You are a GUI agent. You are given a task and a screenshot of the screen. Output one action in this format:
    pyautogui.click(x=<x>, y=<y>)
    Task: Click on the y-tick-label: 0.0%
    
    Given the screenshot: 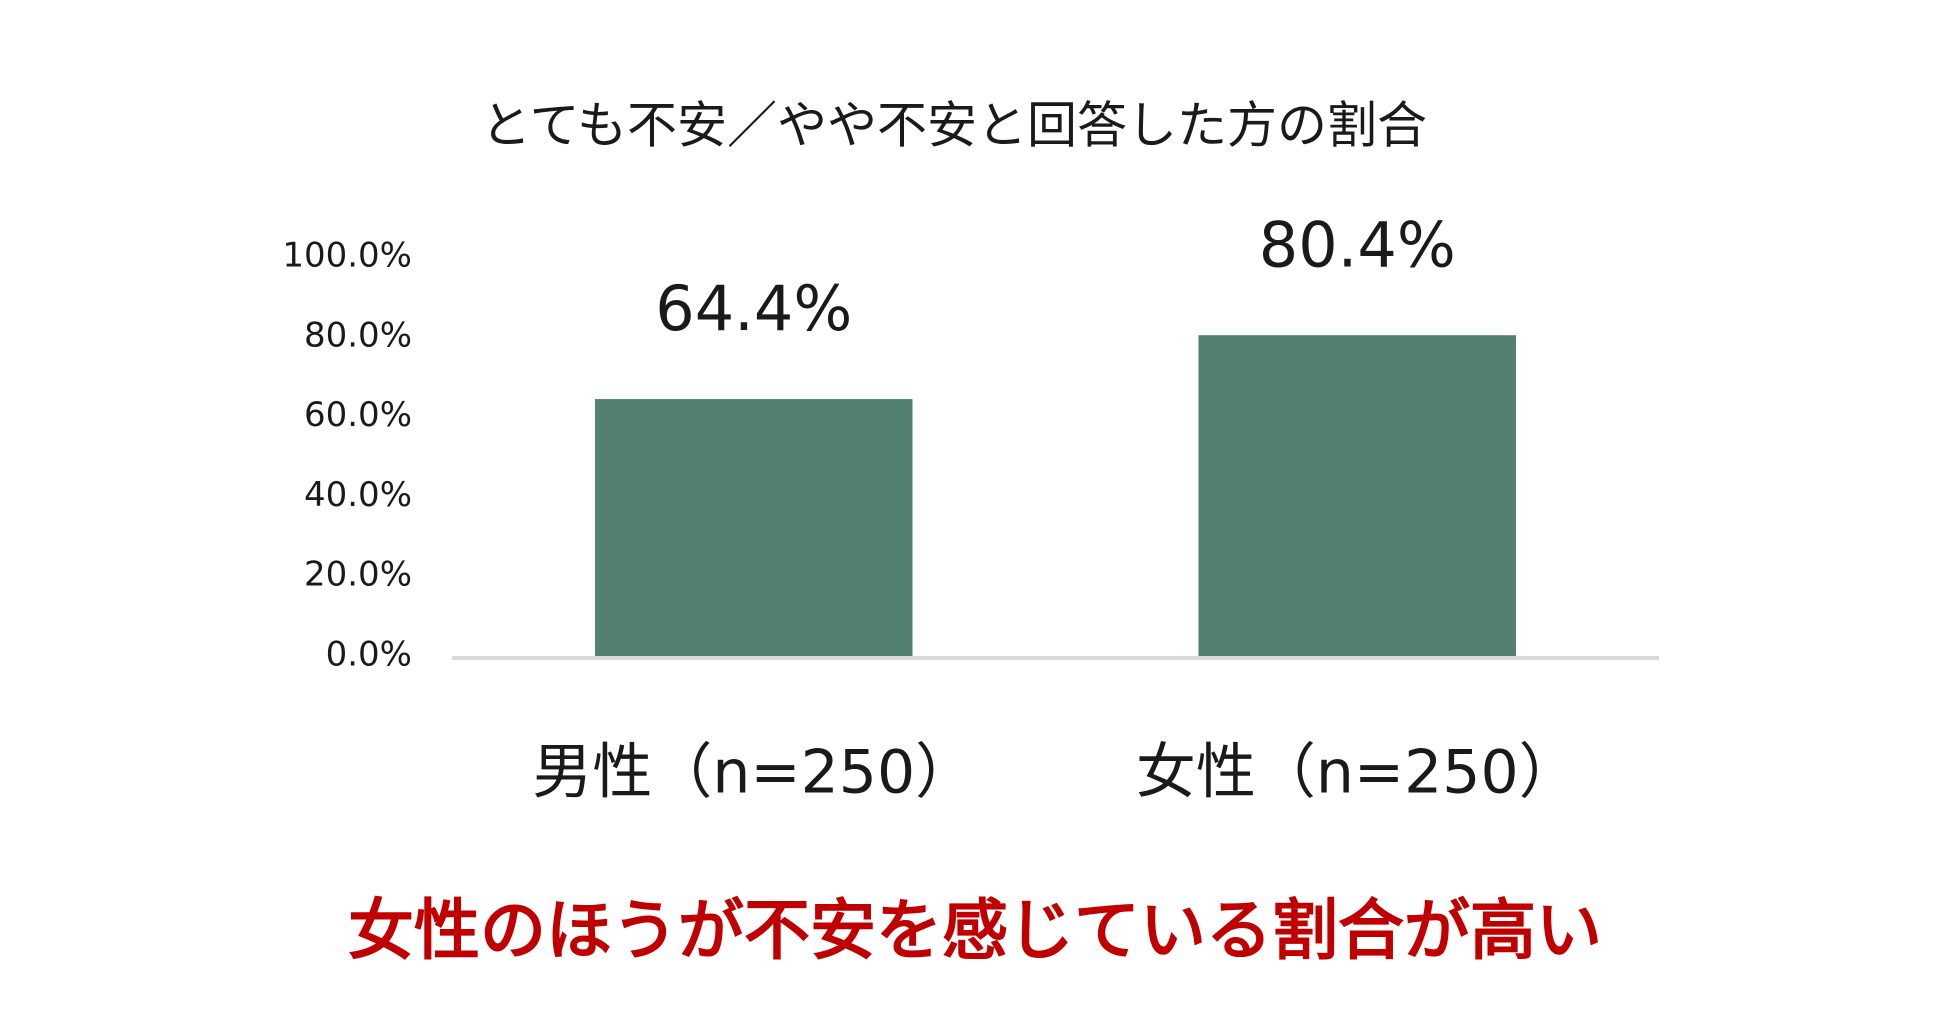 What is the action you would take?
    pyautogui.click(x=369, y=655)
    